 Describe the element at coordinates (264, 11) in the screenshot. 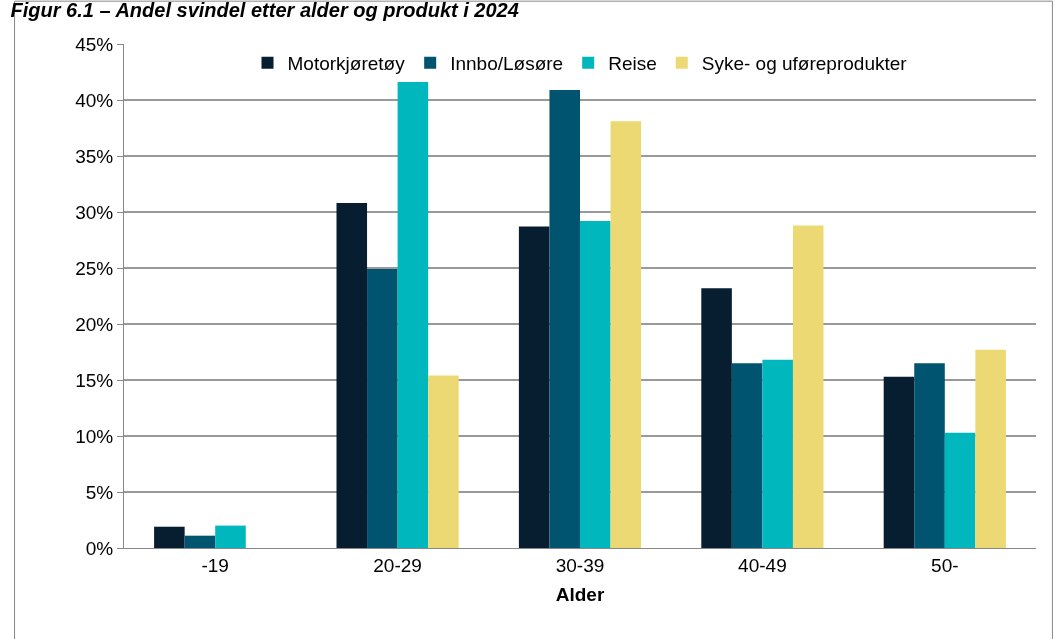

I see `chart-title: Figur 6.1 – Andel svindel etter alder og produkt i 2024` at that location.